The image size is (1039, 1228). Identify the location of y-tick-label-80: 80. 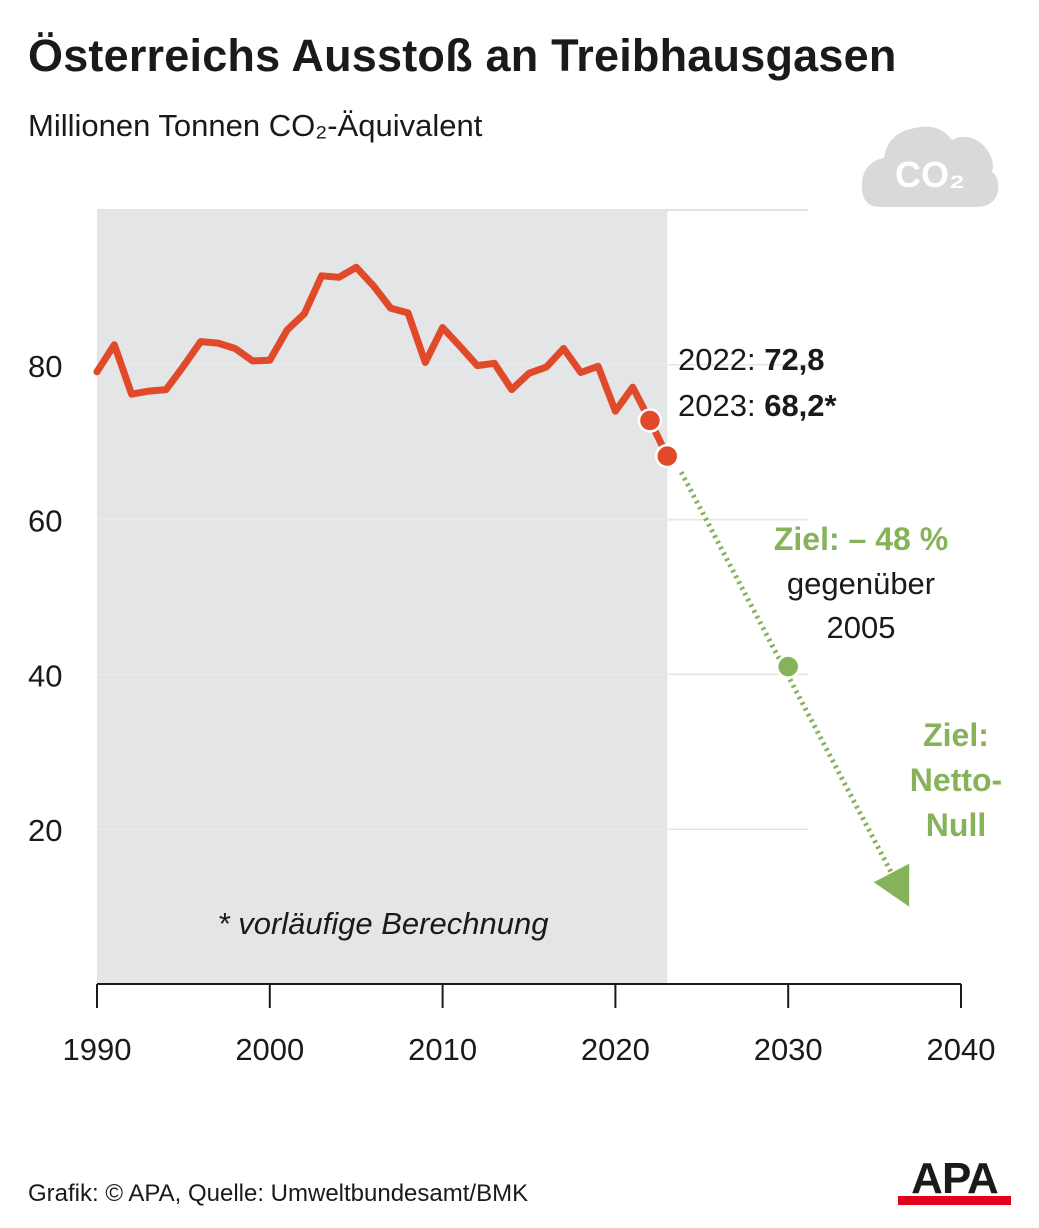
(45, 366).